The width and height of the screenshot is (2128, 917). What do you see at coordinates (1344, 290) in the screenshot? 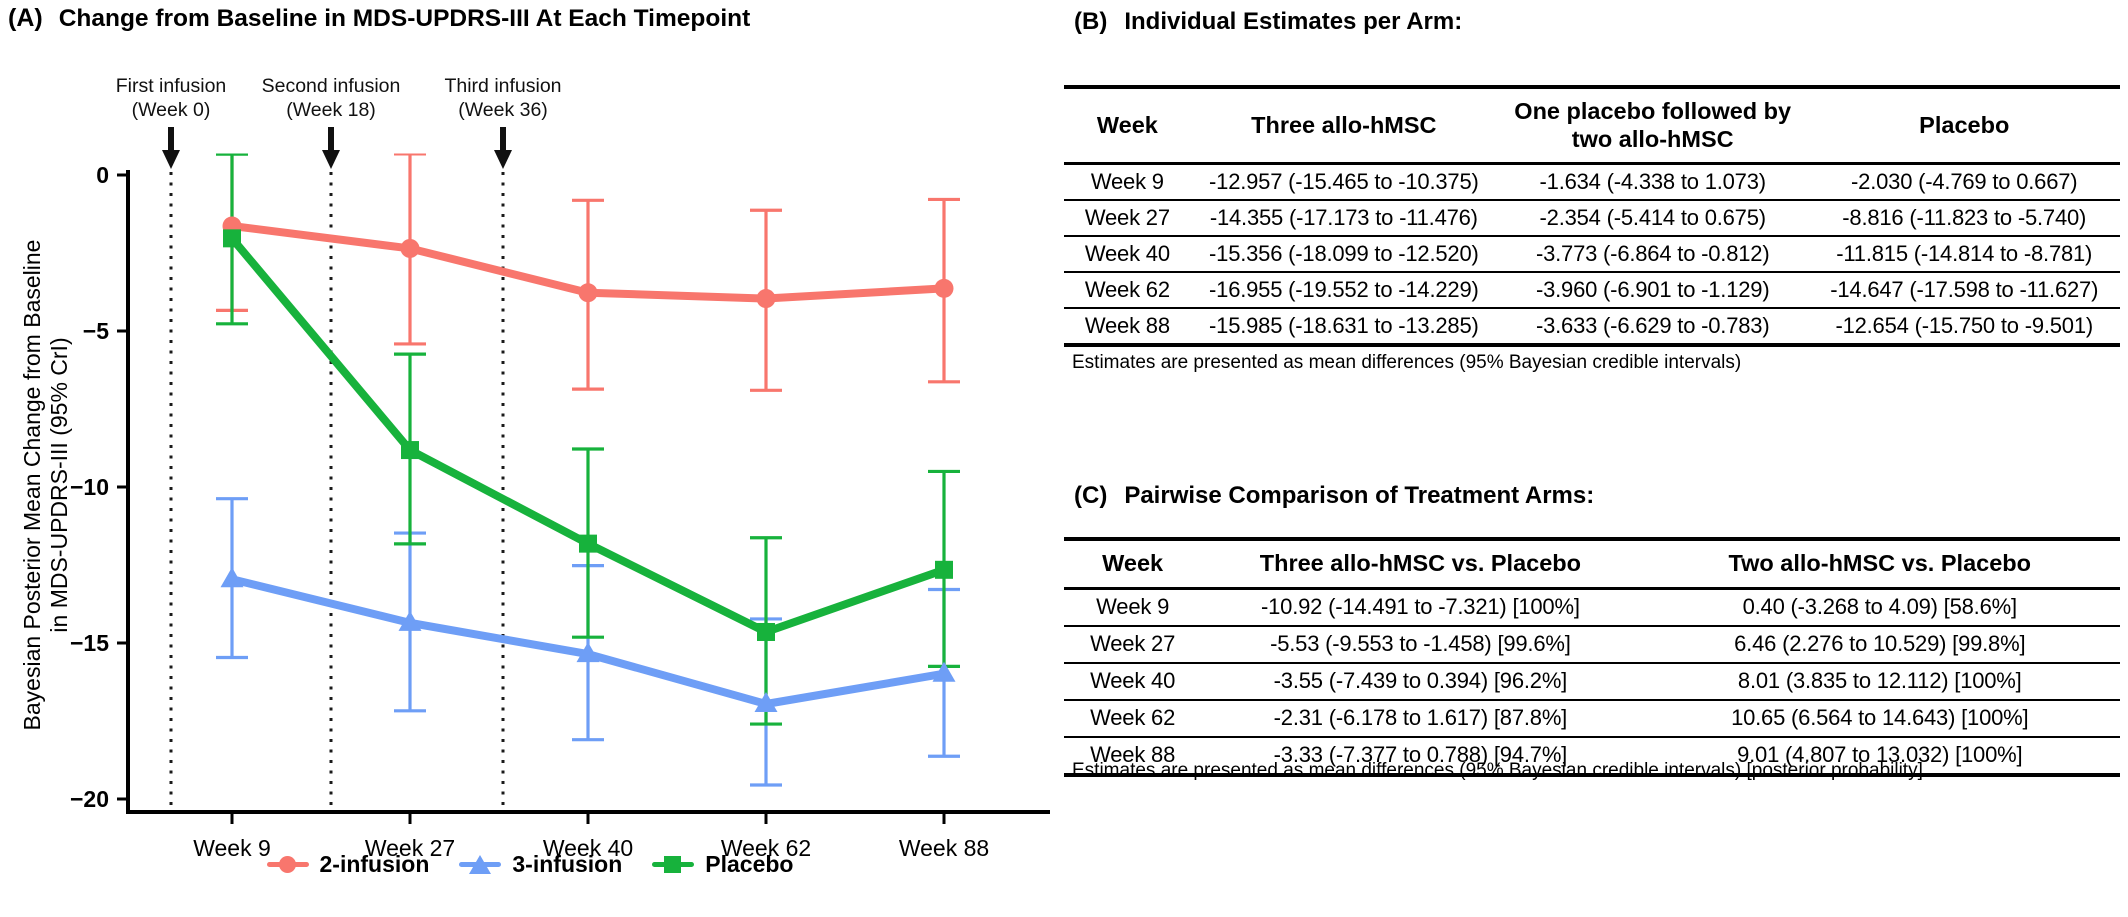
I see `cell-estimate: -16.955 (-19.552 to -14.229)` at bounding box center [1344, 290].